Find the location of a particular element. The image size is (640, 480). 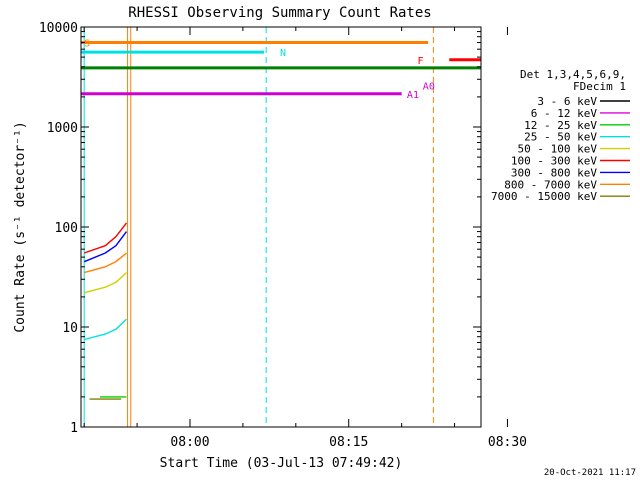

y-tick-label-0: 1 is located at coordinates (74, 428).